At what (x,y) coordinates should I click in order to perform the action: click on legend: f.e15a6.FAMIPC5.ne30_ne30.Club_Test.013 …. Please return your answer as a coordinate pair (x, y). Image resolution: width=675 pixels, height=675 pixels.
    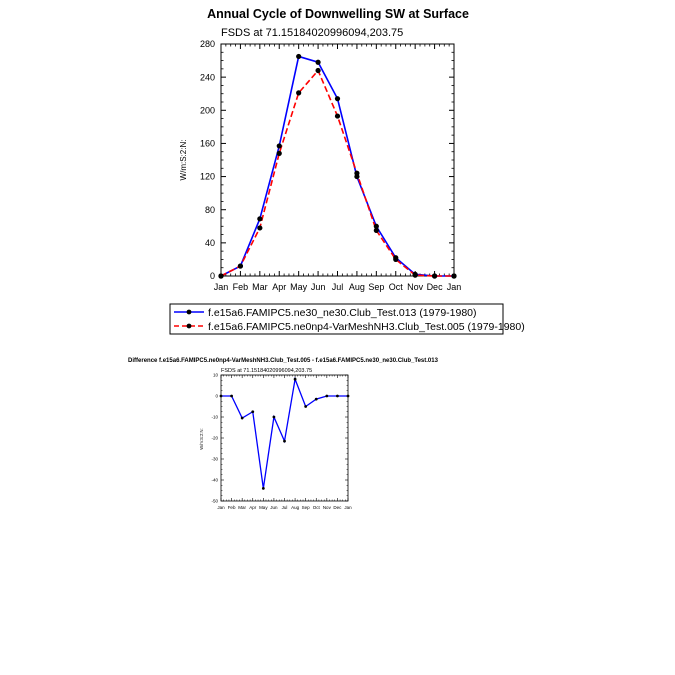
    Looking at the image, I should click on (347, 319).